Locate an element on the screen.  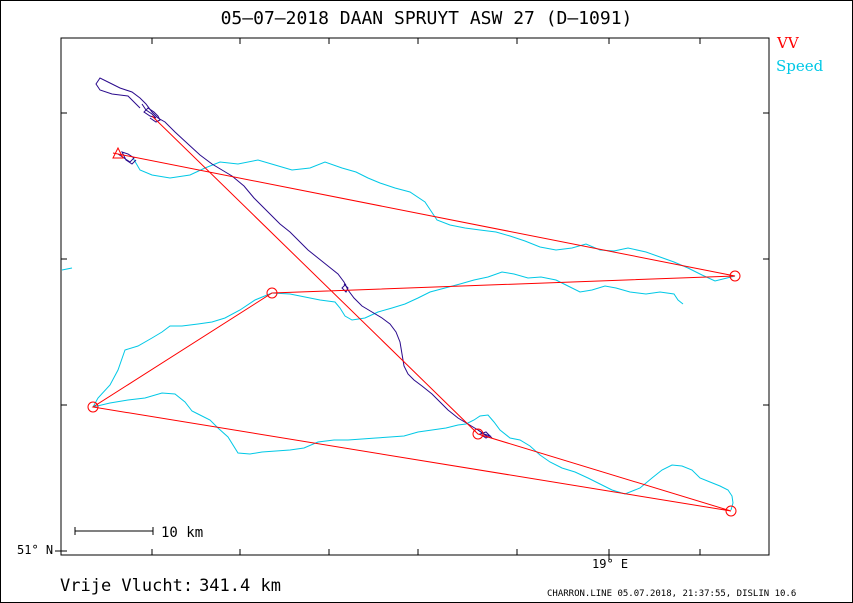
start-triangle is located at coordinates (118, 152).